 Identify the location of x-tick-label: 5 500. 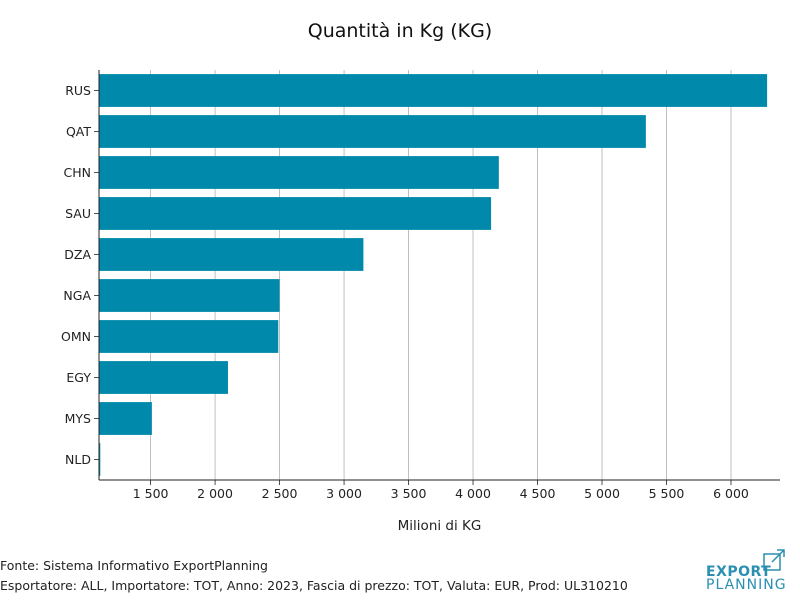
(667, 493).